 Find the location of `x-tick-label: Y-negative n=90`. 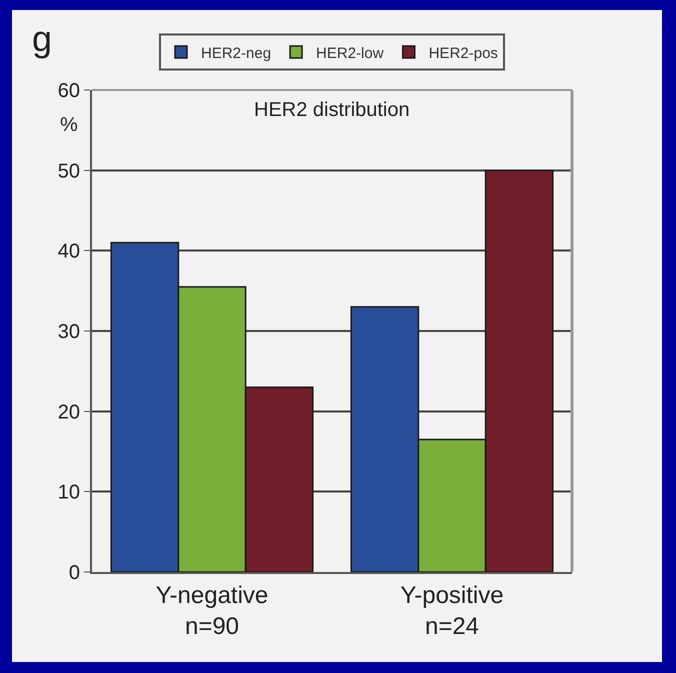

x-tick-label: Y-negative n=90 is located at coordinates (212, 611).